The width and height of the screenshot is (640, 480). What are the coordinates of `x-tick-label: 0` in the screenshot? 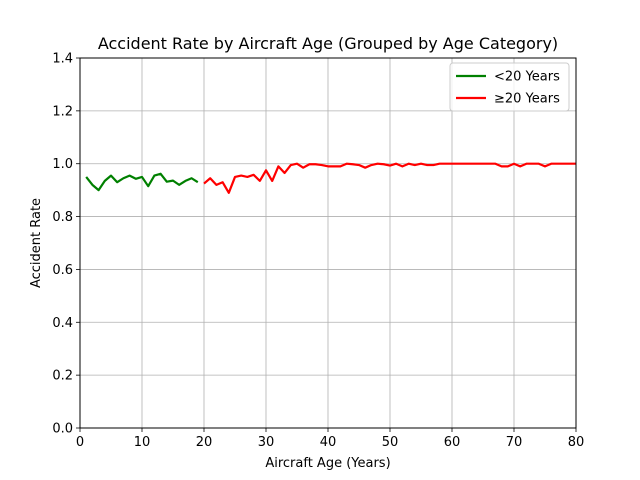 It's located at (80, 442).